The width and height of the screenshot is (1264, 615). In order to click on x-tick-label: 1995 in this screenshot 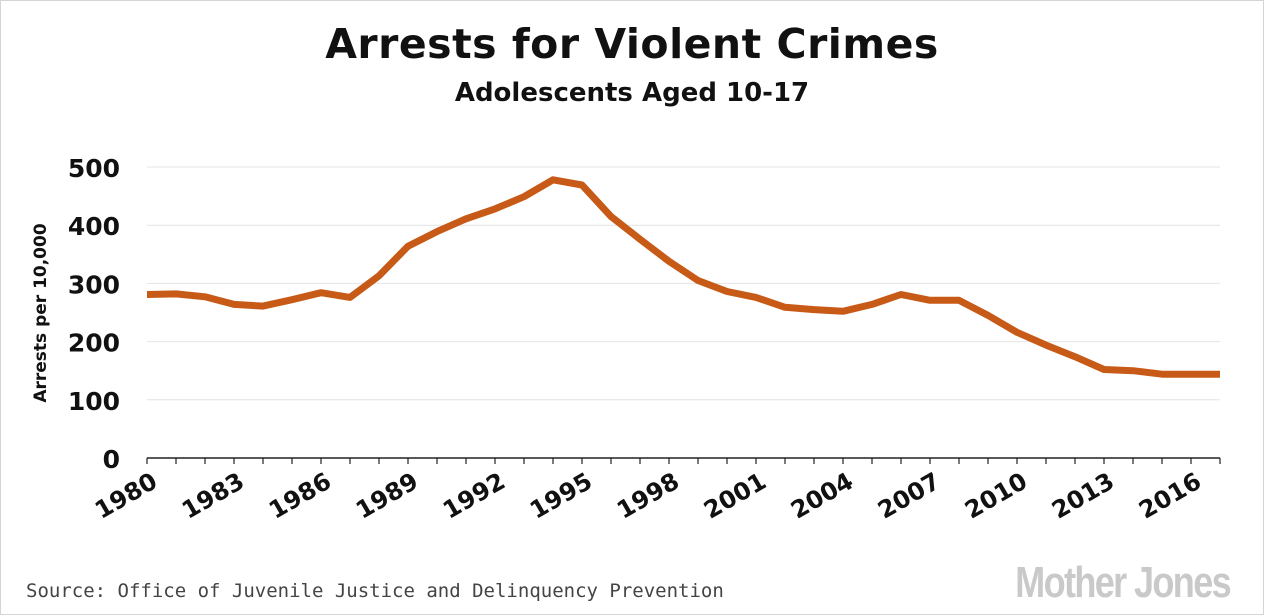, I will do `click(561, 496)`.